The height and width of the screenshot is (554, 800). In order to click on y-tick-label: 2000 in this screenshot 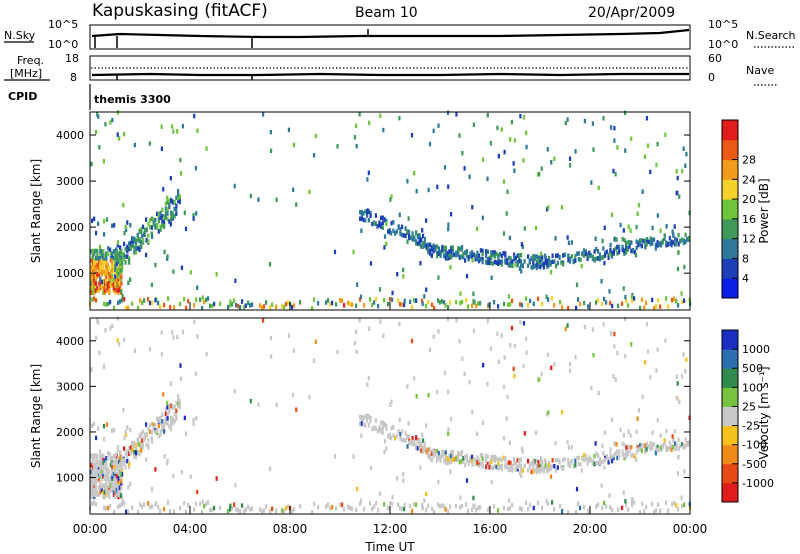, I will do `click(70, 227)`.